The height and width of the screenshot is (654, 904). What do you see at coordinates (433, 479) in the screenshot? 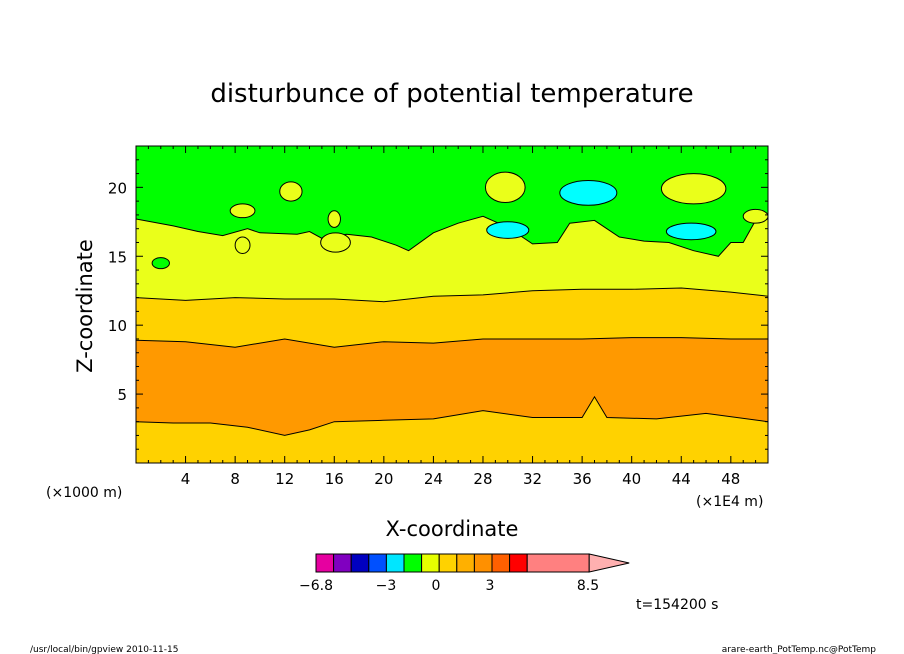
I see `x-tick-label: 24` at bounding box center [433, 479].